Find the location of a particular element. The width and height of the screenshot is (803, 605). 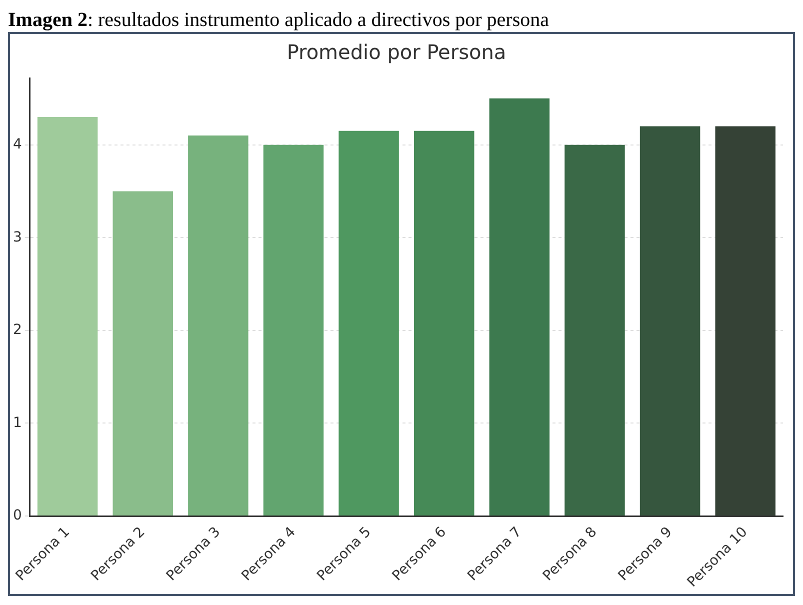

y-tick-label: 2 is located at coordinates (17, 330).